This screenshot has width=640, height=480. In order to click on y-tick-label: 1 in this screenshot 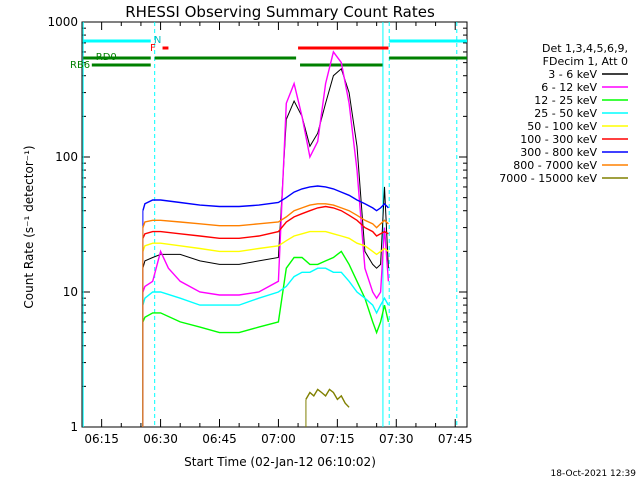, I will do `click(74, 427)`.